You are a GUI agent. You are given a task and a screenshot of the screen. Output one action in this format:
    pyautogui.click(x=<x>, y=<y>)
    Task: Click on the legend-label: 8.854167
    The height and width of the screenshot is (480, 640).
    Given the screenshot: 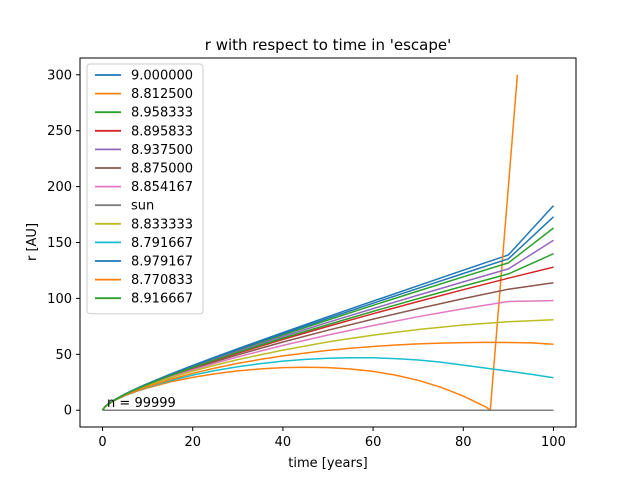 What is the action you would take?
    pyautogui.click(x=162, y=187)
    